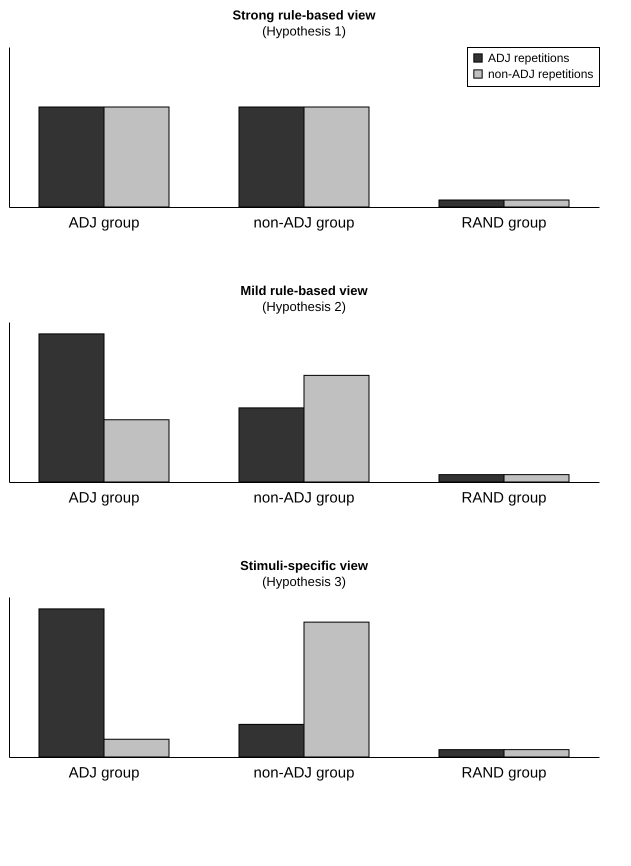  I want to click on chart-title: Strong rule-based view, so click(304, 15).